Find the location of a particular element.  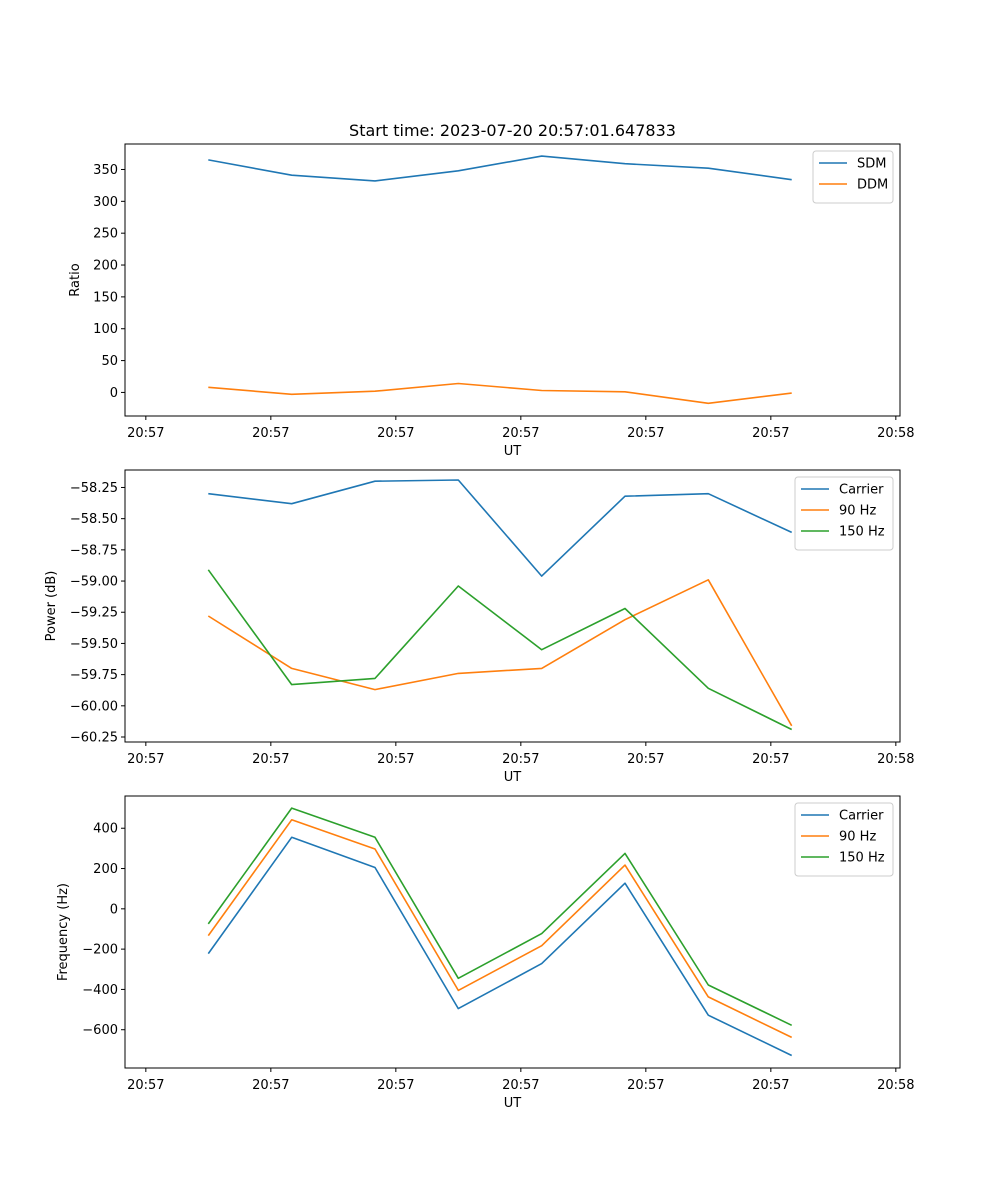

legend-label: DDM is located at coordinates (872, 185).